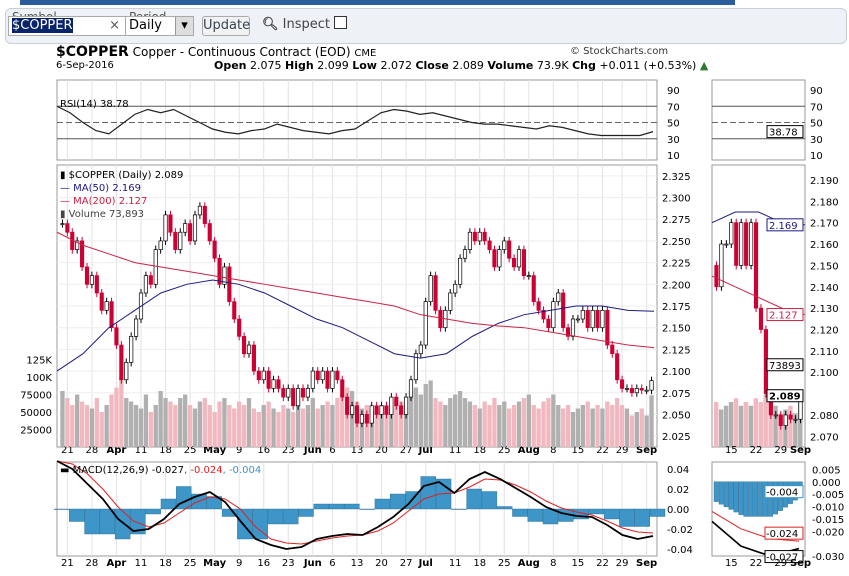 The width and height of the screenshot is (849, 576). I want to click on macd-legend: ▬ MACD(12,26,9) -0.027, -0.024, -0.004, so click(160, 470).